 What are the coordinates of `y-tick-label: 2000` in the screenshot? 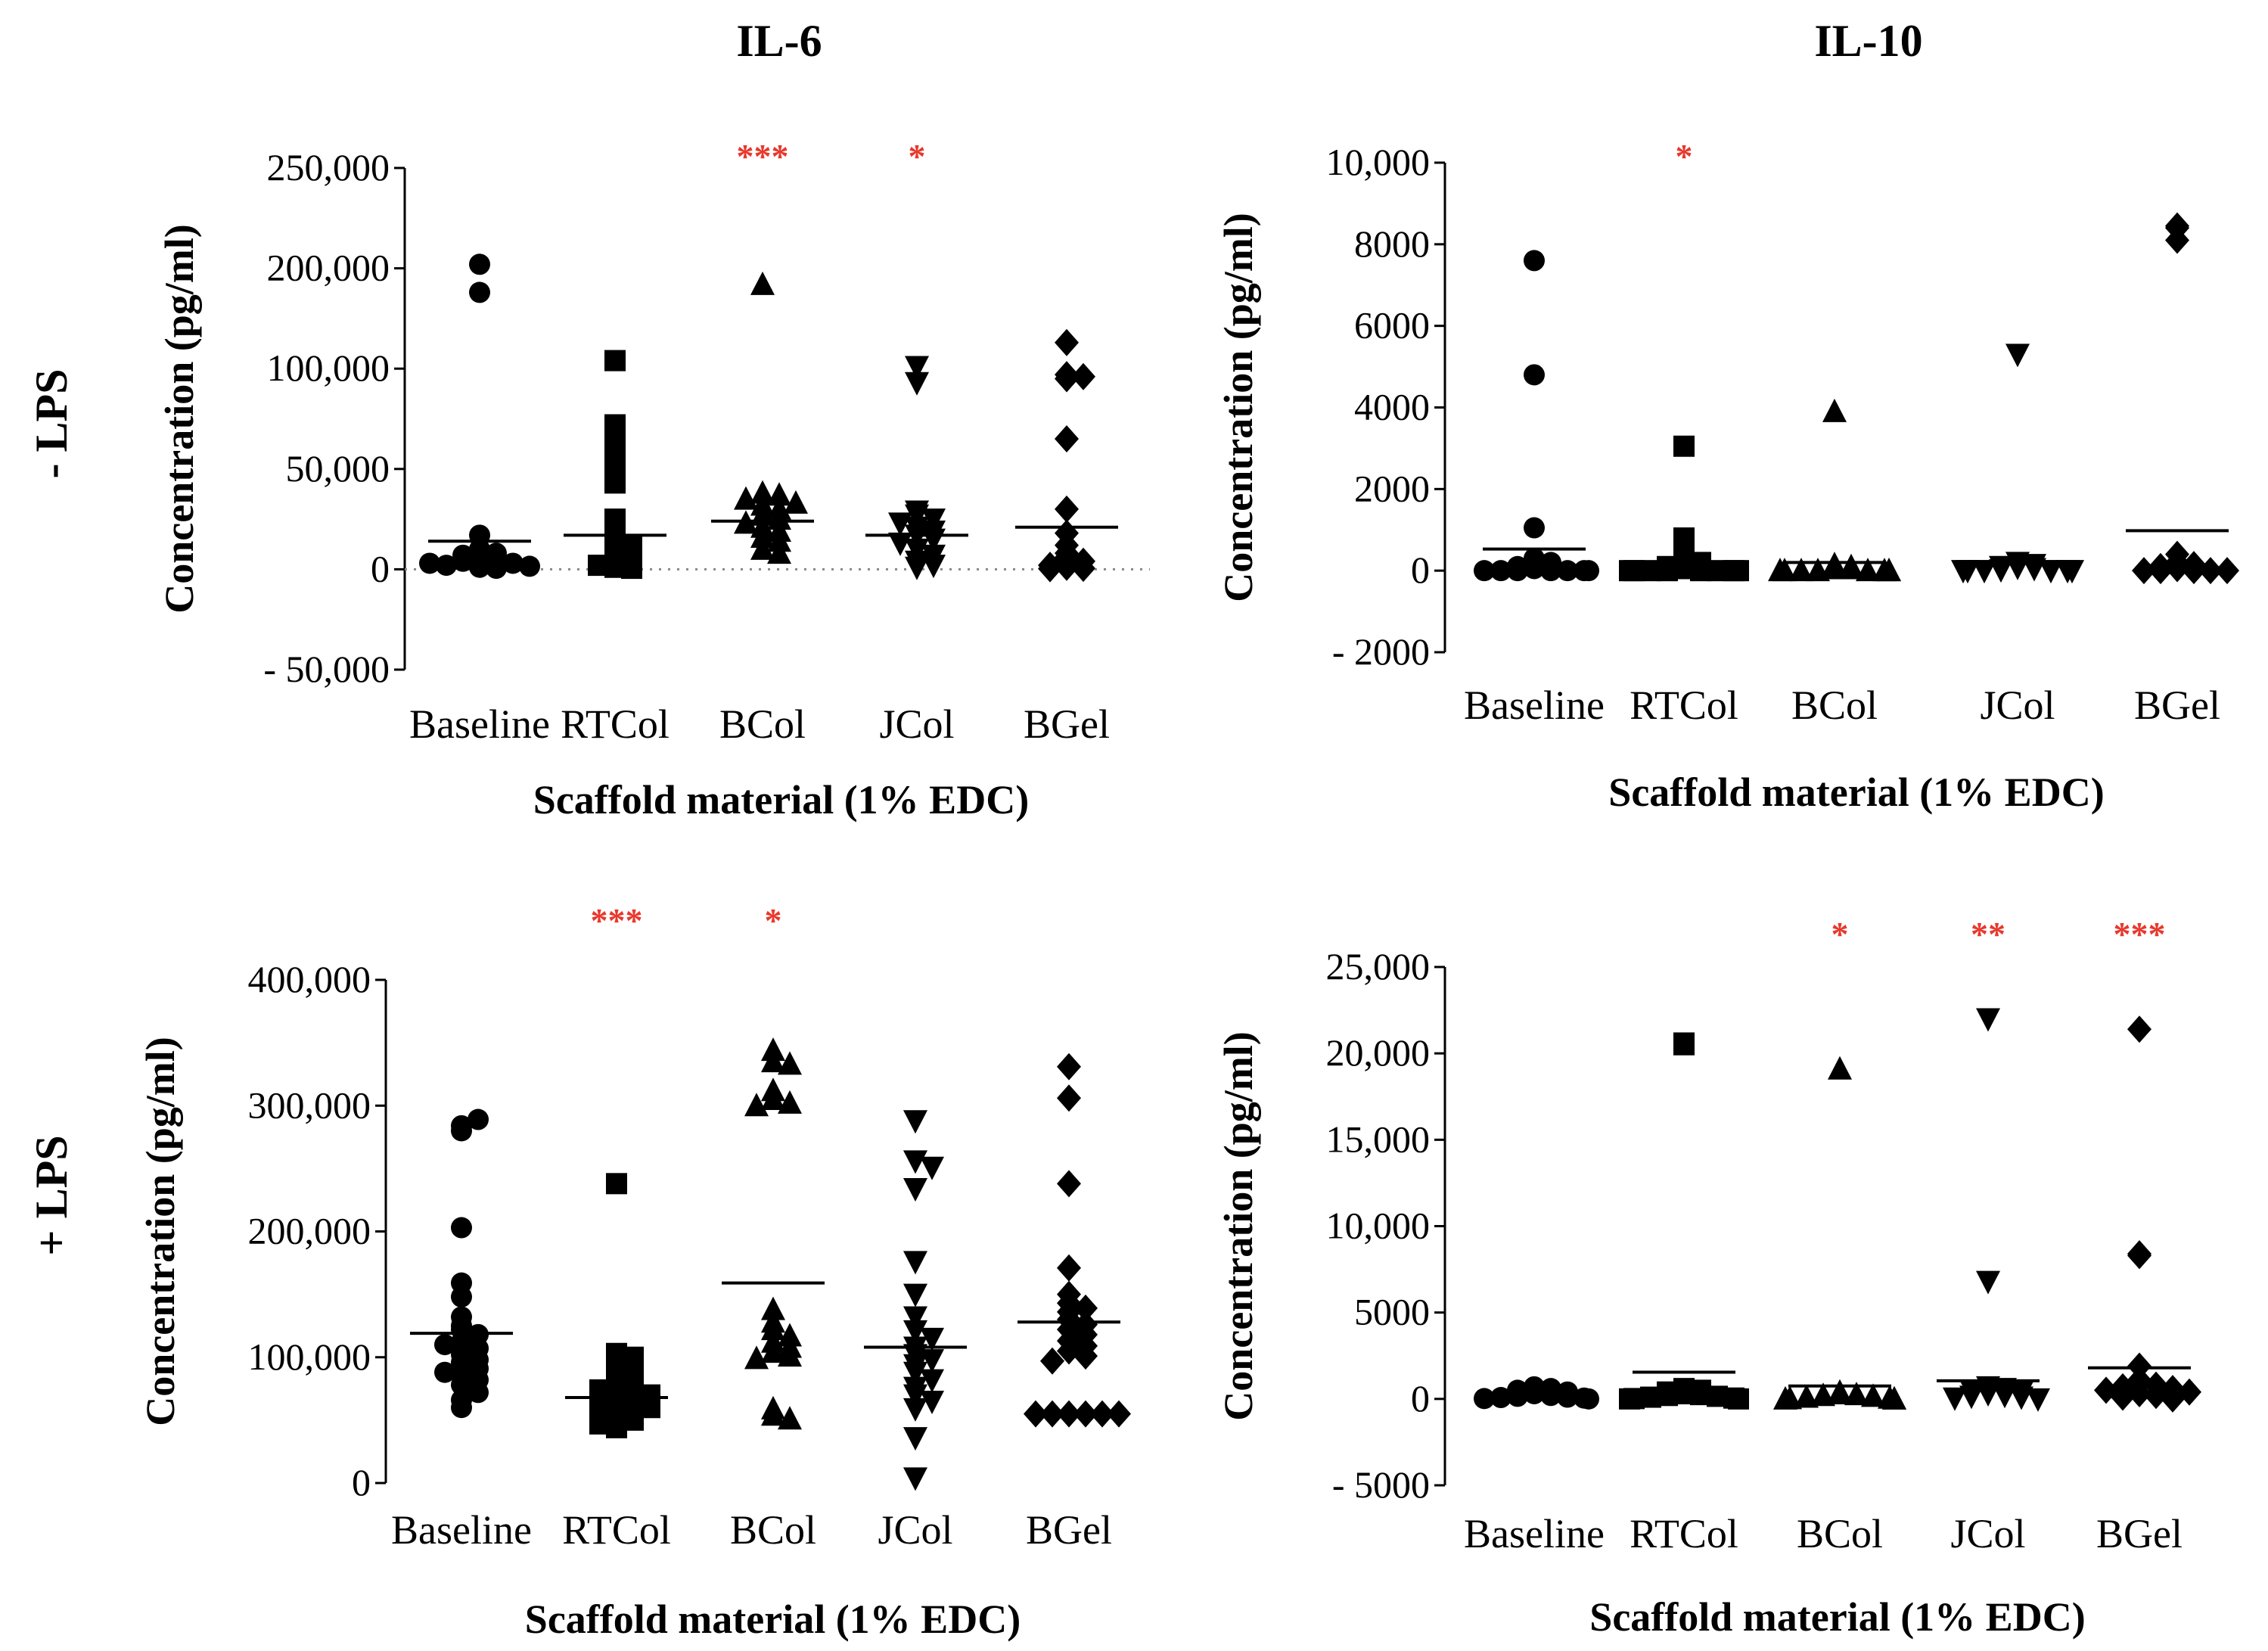 It's located at (1392, 488).